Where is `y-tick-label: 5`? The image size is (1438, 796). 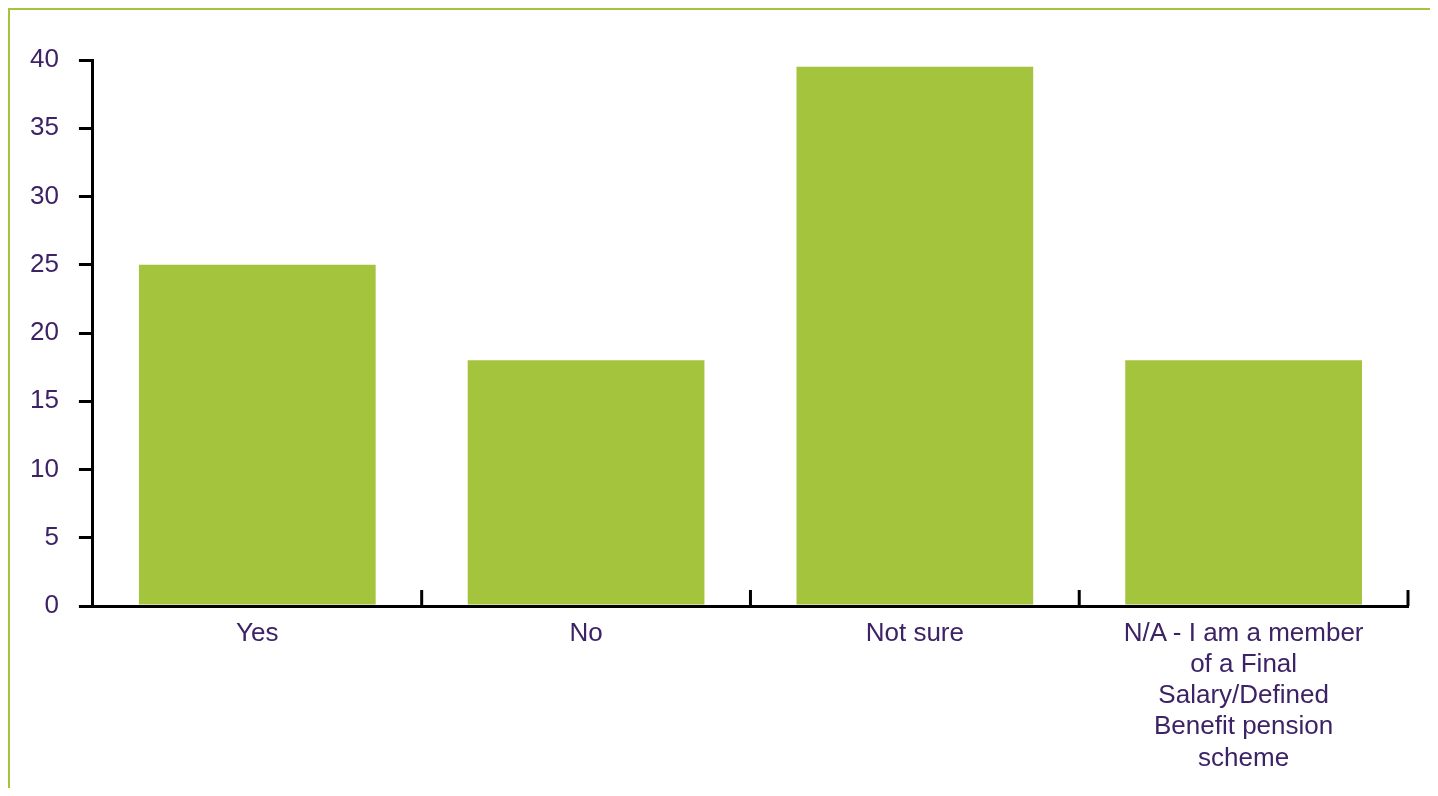
y-tick-label: 5 is located at coordinates (51, 535).